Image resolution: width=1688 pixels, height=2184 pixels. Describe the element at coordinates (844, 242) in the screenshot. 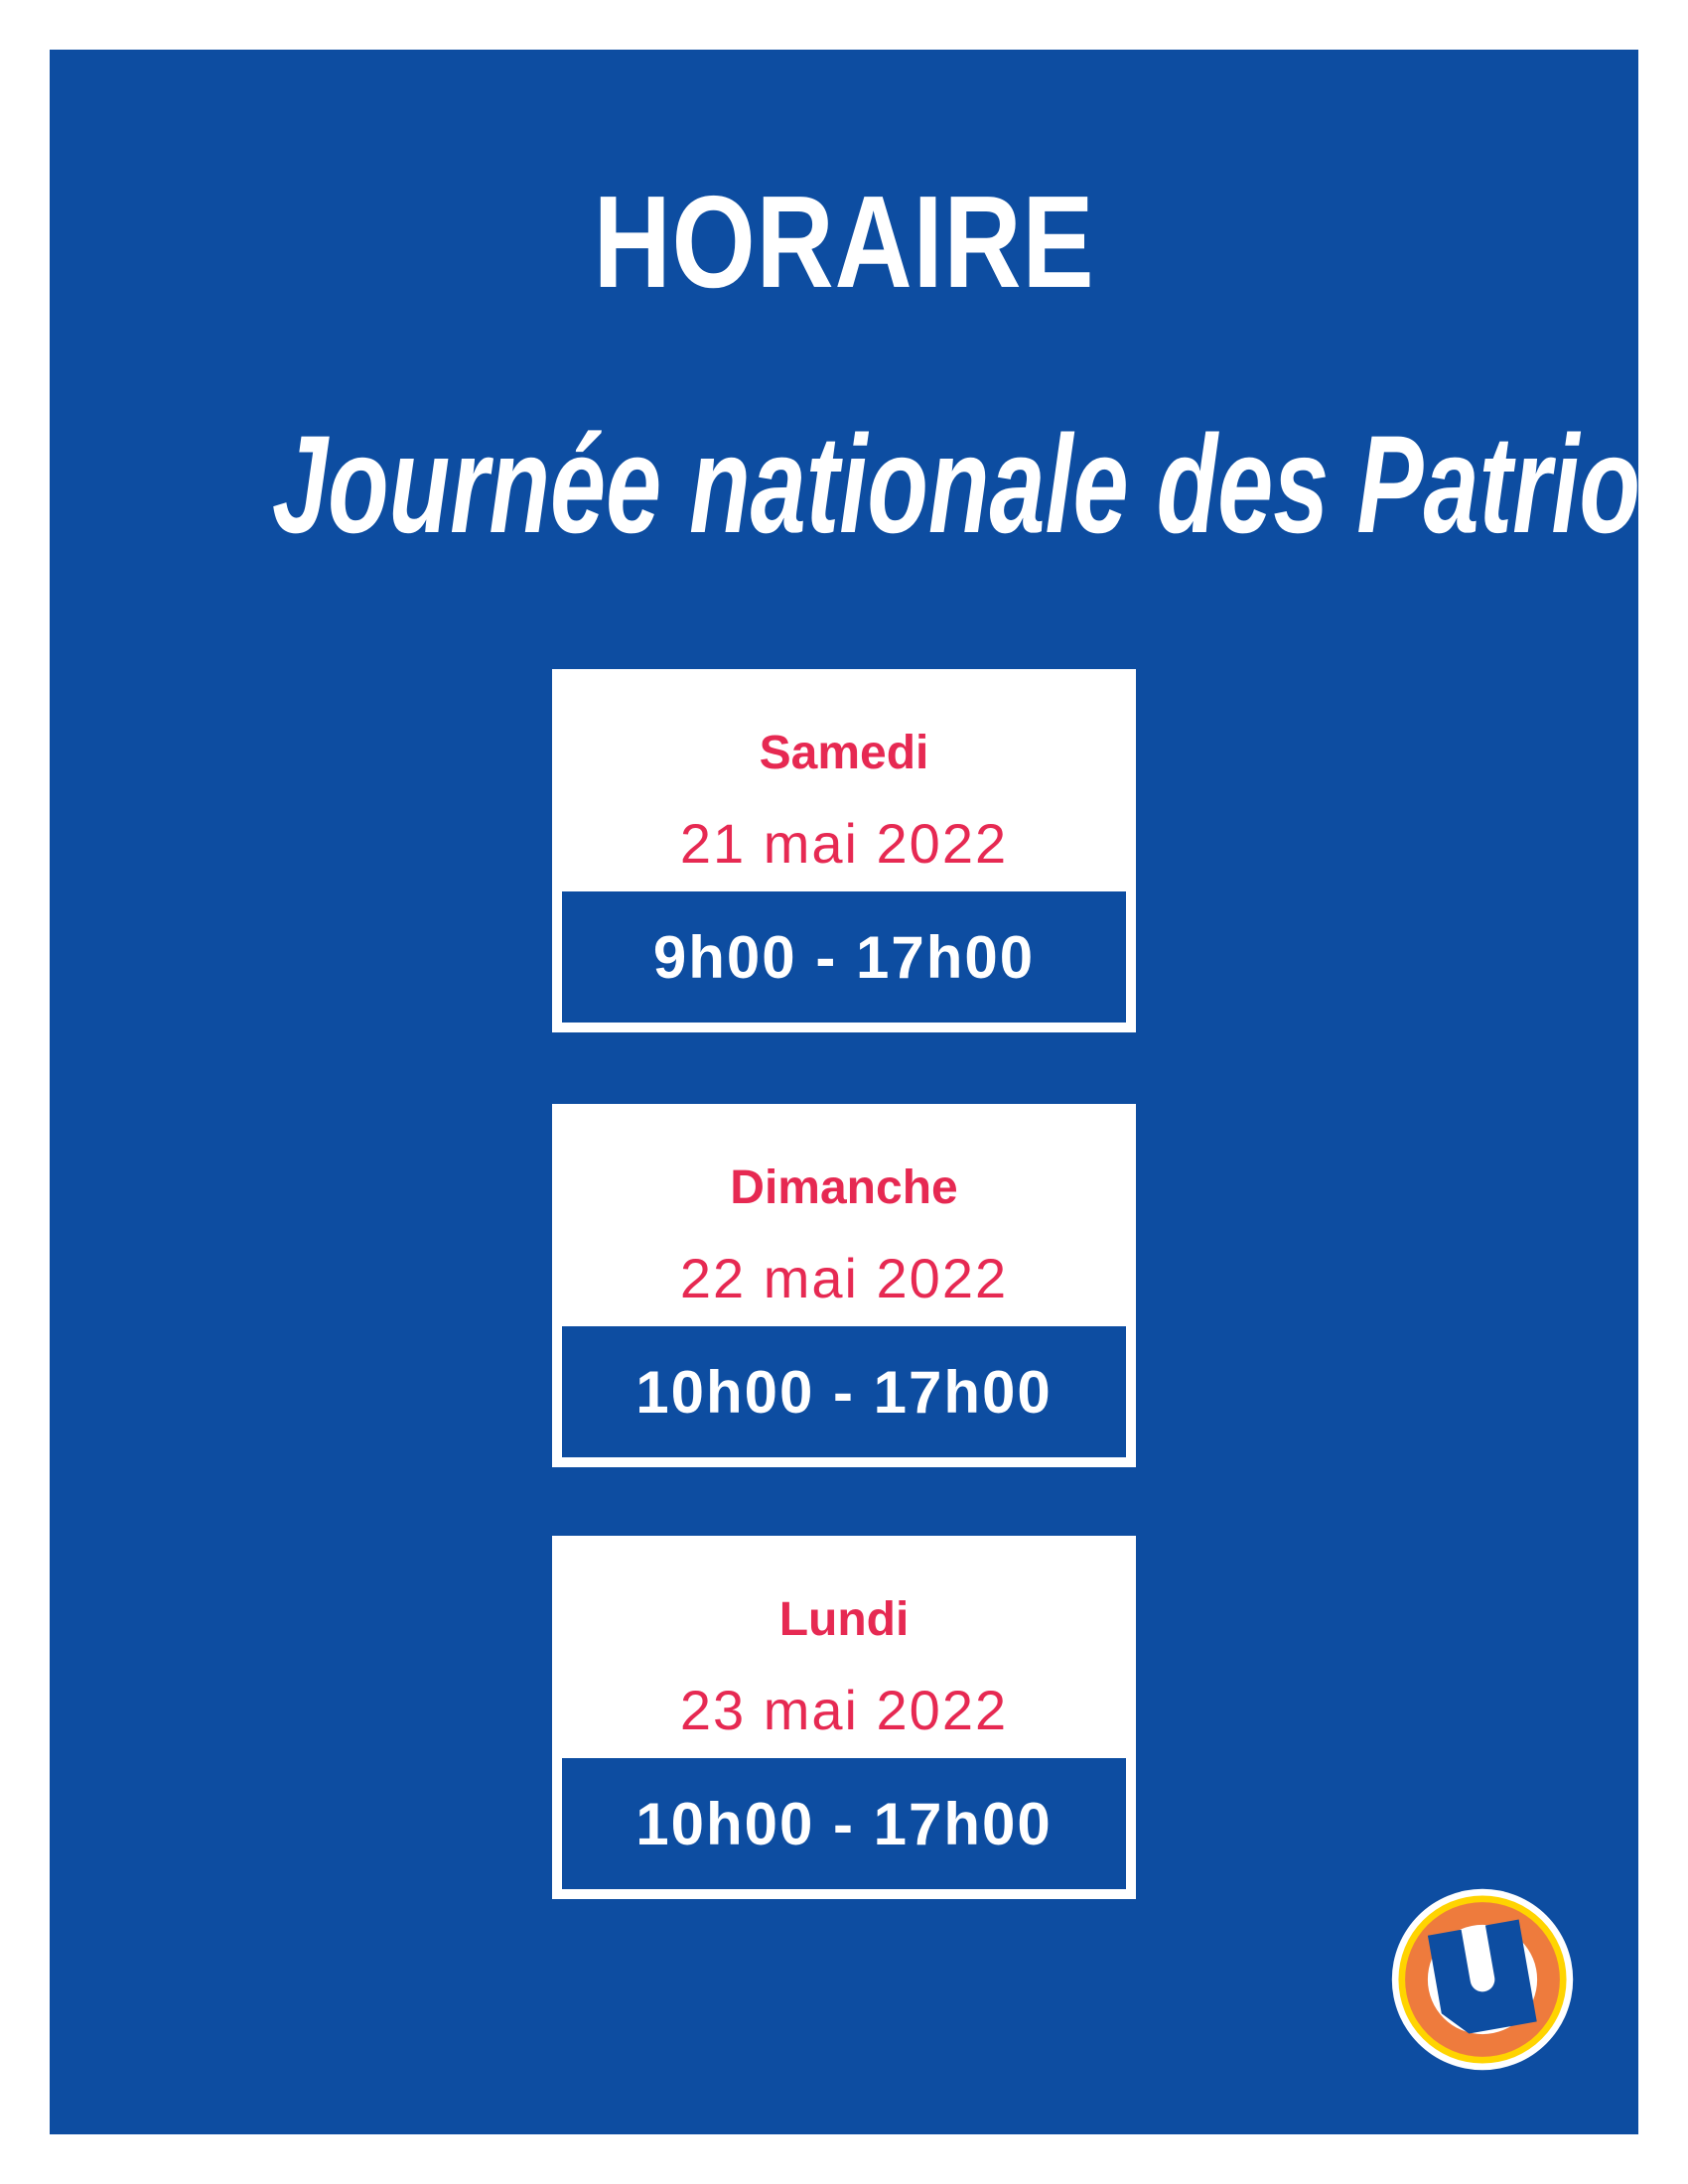

I see `poster-title: HORAIRE` at that location.